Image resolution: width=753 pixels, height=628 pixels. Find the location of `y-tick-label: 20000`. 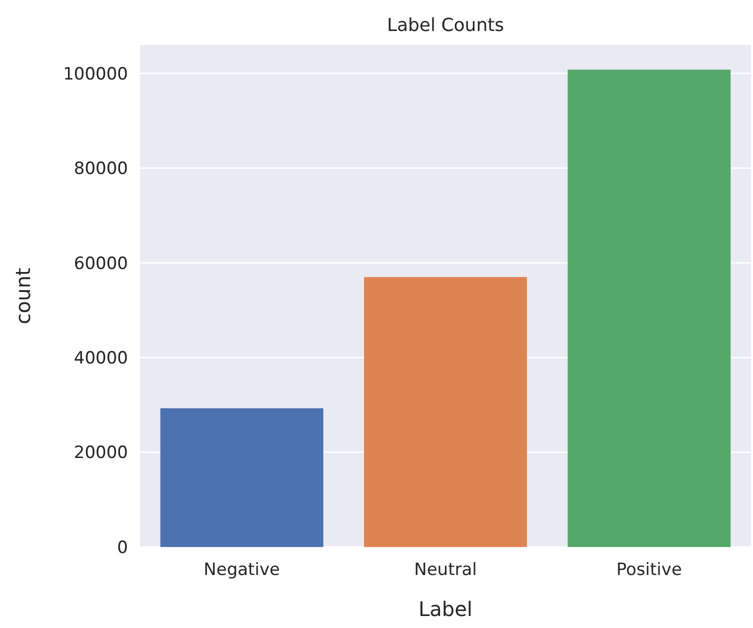

y-tick-label: 20000 is located at coordinates (101, 453).